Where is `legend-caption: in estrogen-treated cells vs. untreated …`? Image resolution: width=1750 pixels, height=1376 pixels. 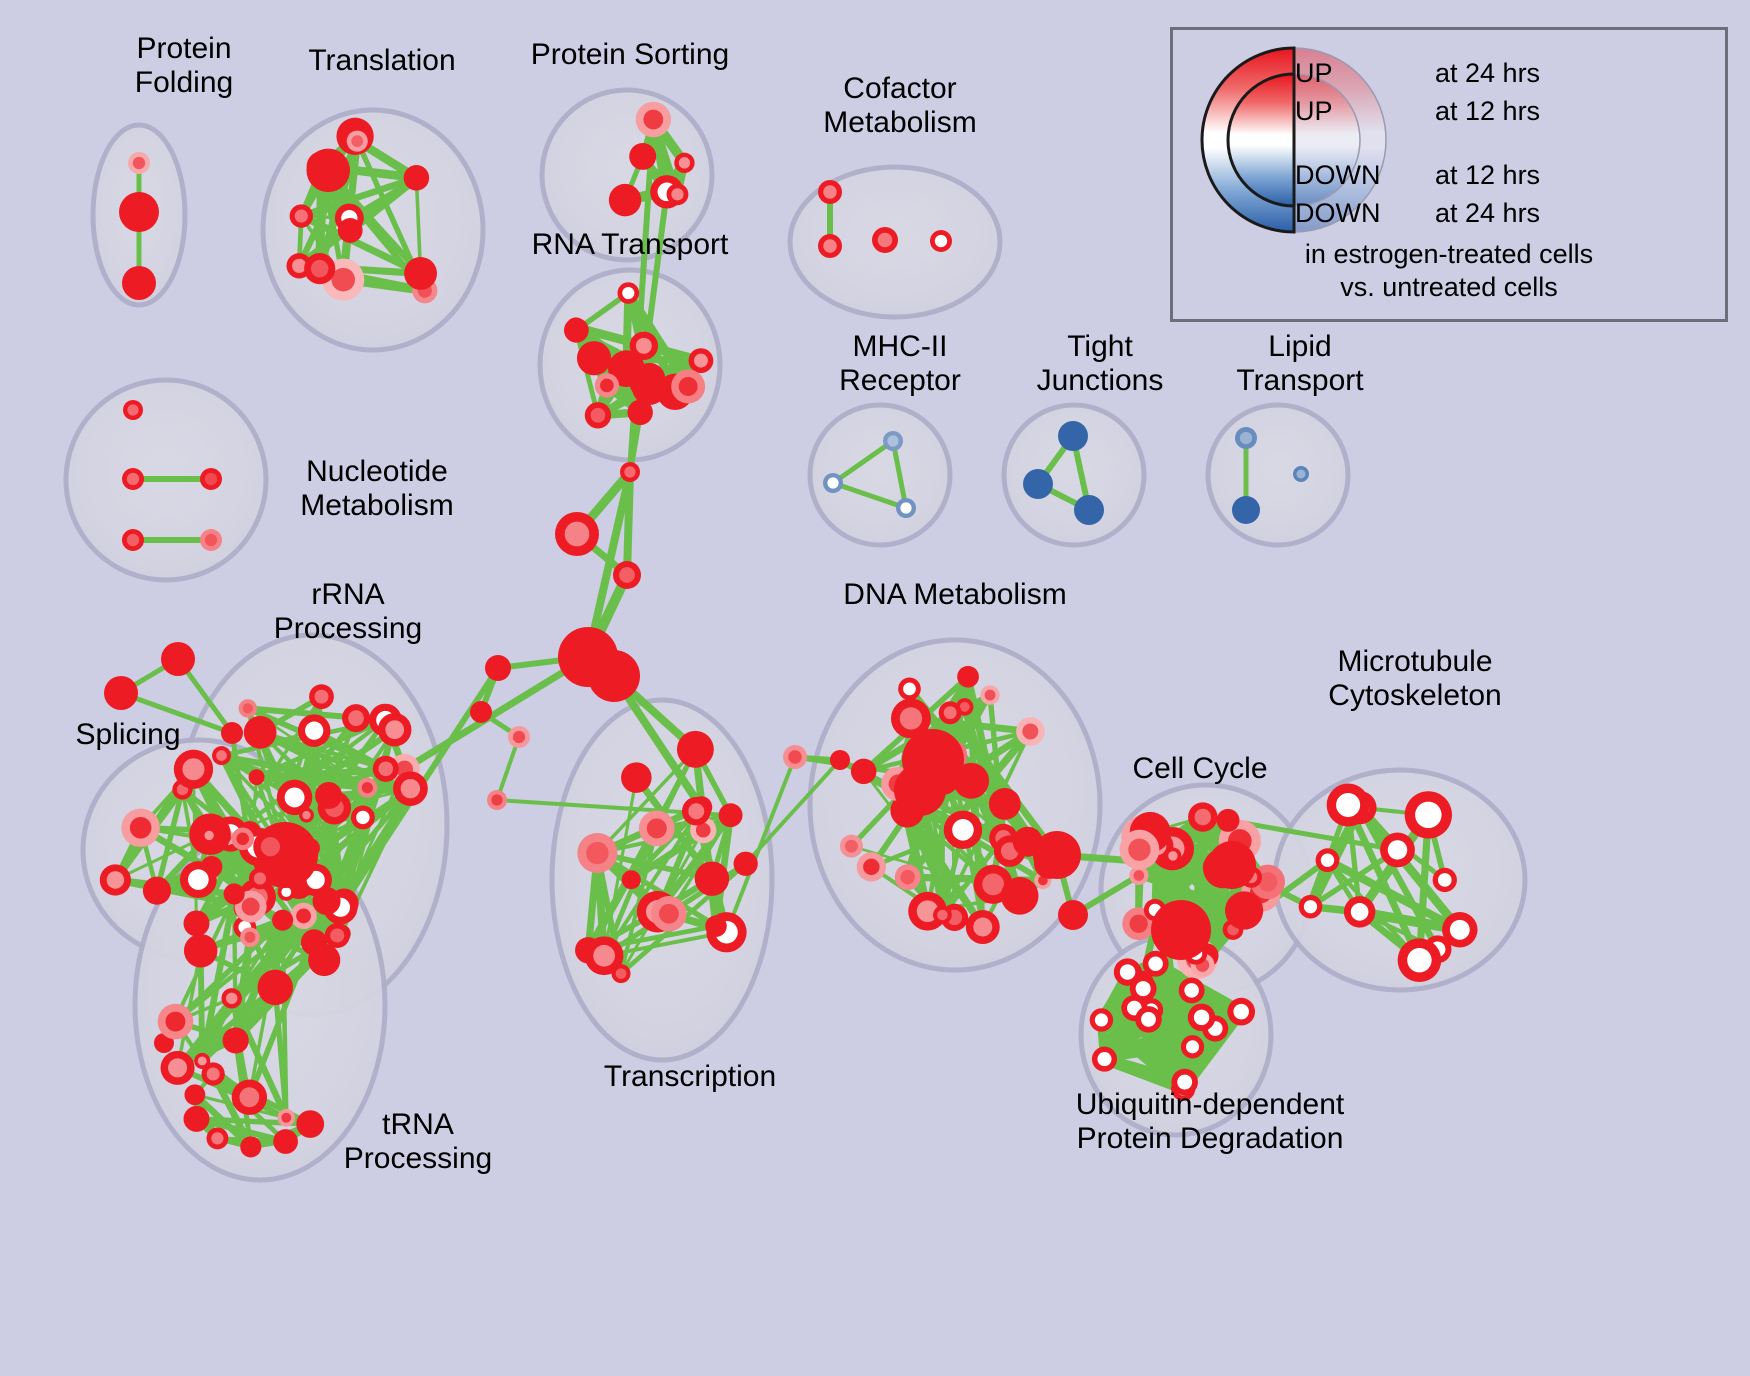 legend-caption: in estrogen-treated cells vs. untreated … is located at coordinates (1449, 271).